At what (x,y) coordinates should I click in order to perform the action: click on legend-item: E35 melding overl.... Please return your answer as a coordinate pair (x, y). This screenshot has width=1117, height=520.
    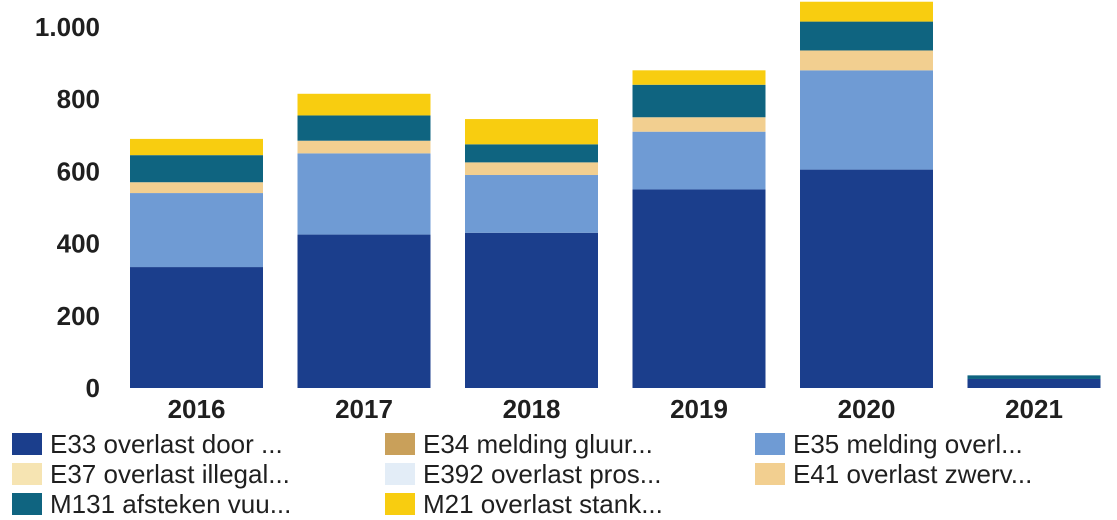
    Looking at the image, I should click on (889, 443).